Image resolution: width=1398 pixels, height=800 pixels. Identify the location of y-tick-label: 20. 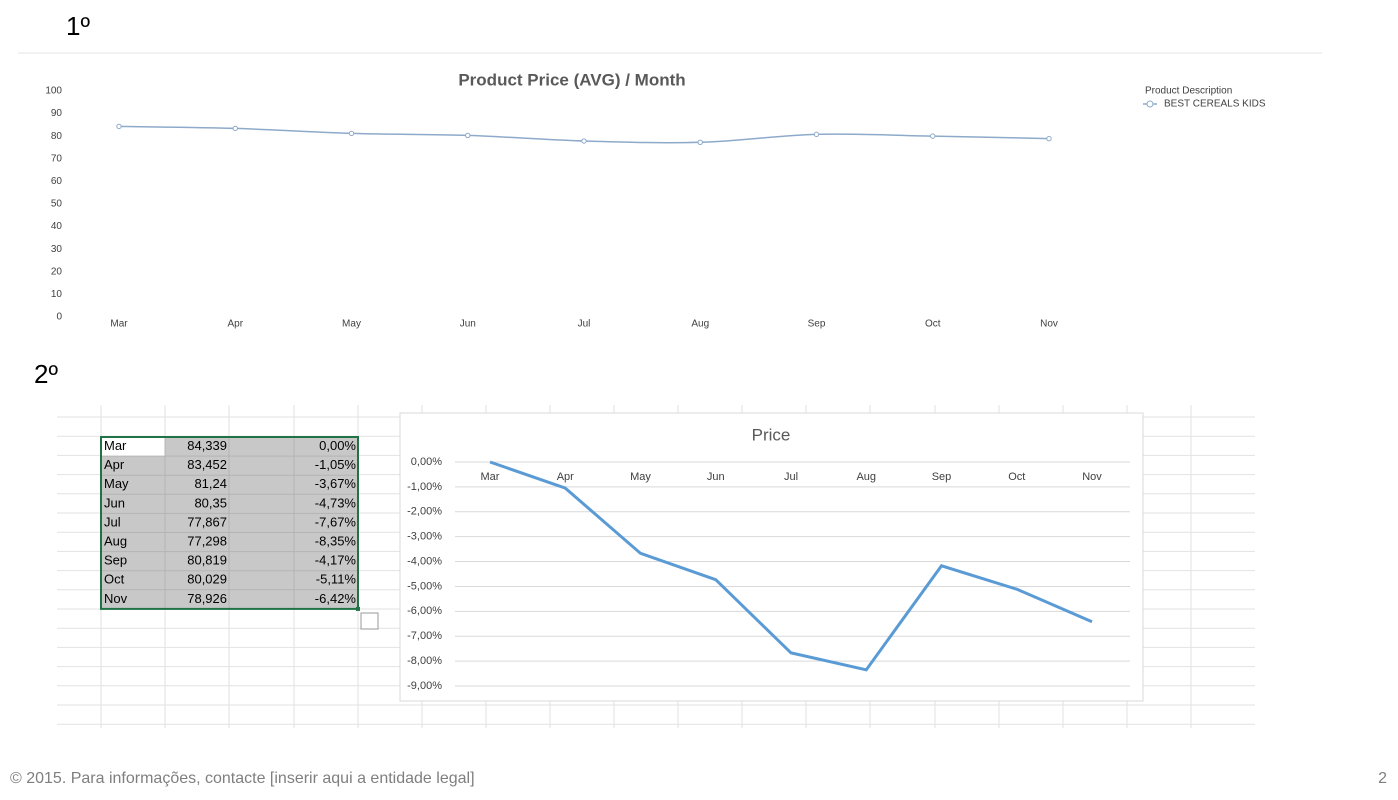
(57, 271).